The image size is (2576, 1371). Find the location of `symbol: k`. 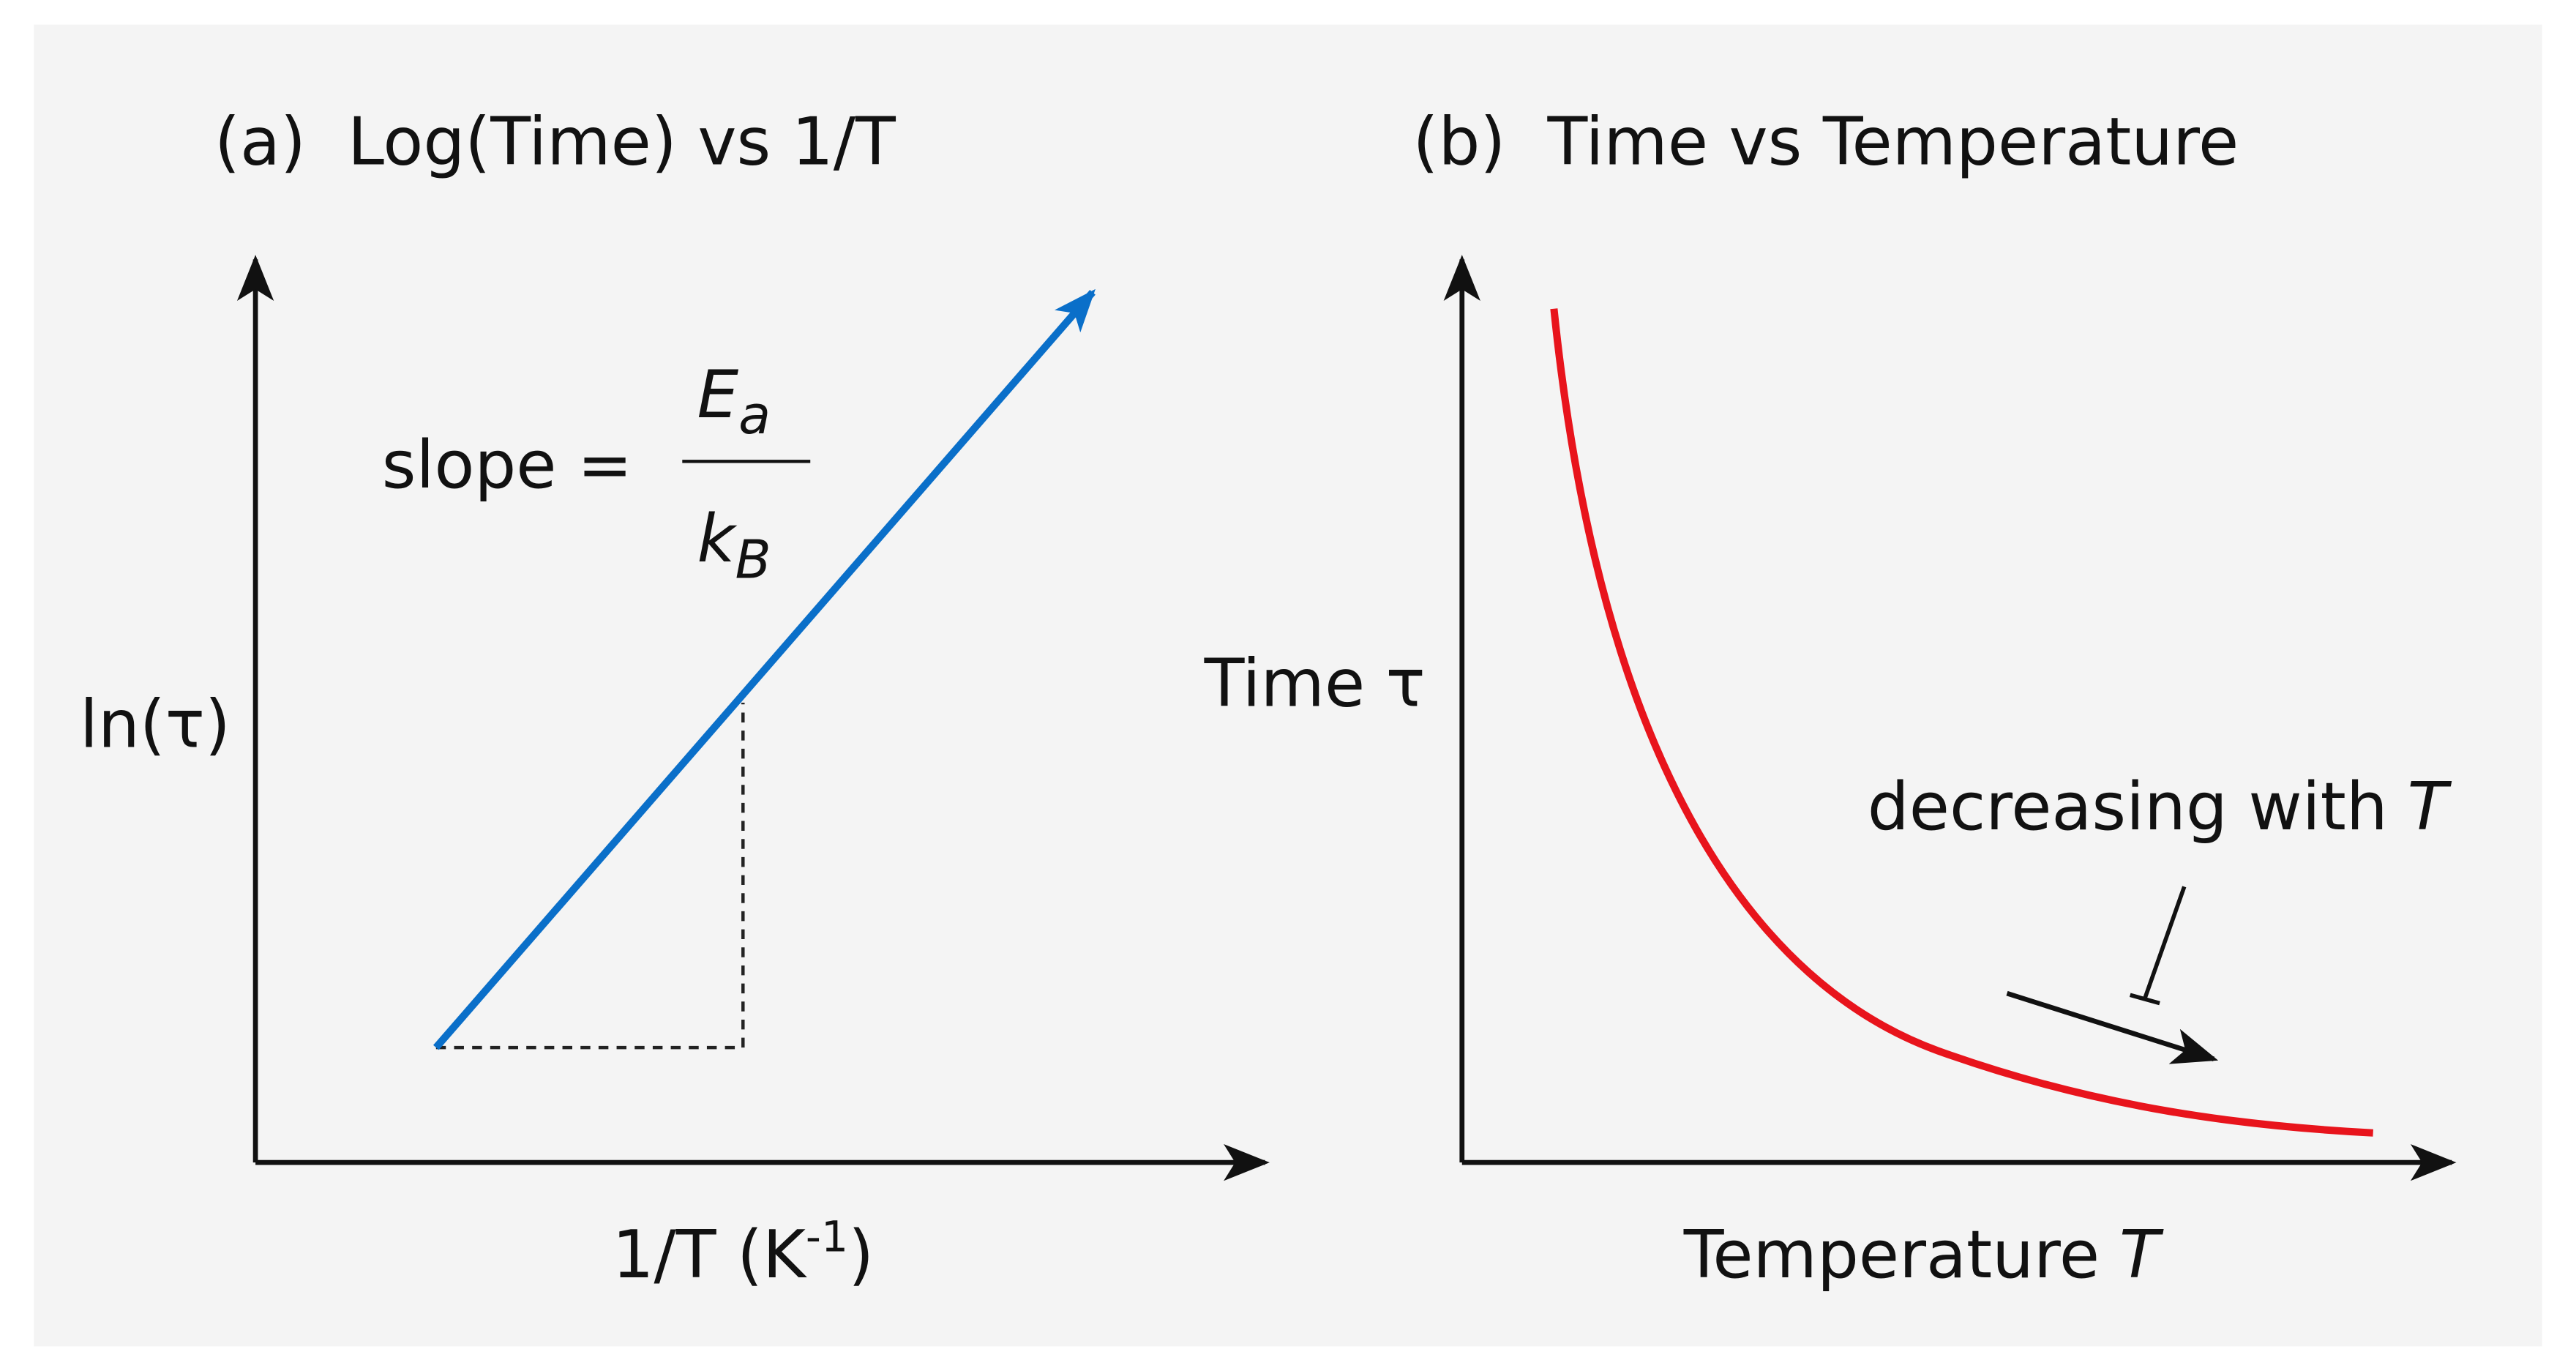

symbol: k is located at coordinates (717, 539).